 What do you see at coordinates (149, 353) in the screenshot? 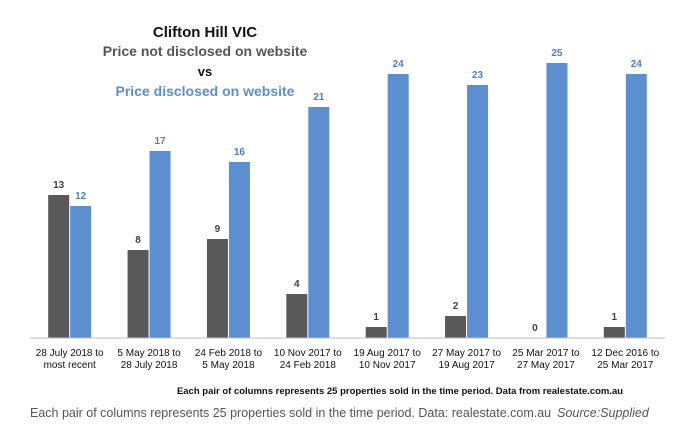
I see `x-tick-label-2-line-1: 5 May 2018 to` at bounding box center [149, 353].